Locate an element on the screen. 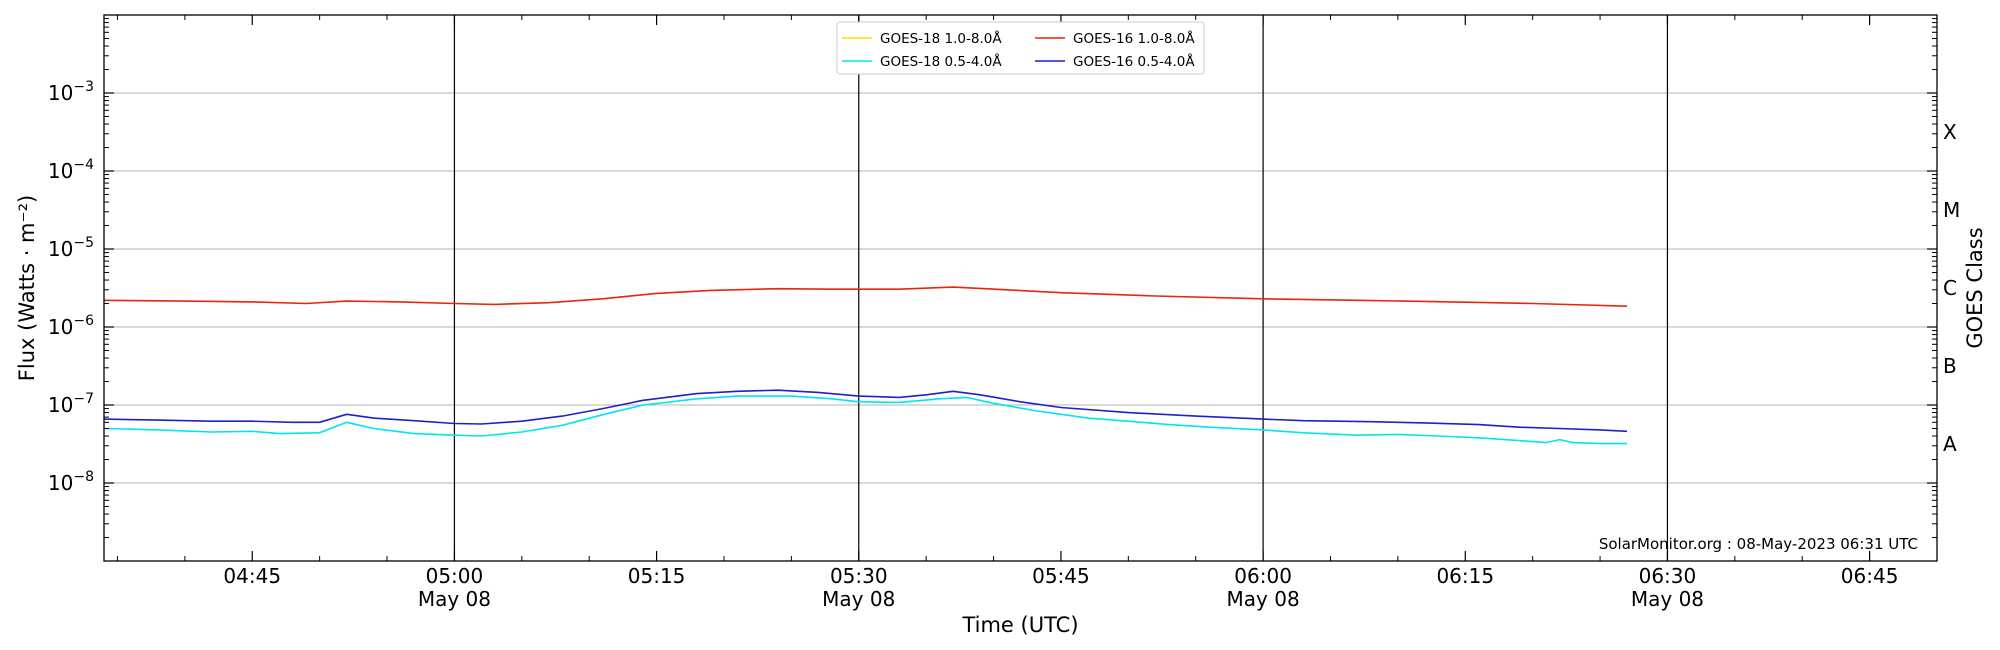 The height and width of the screenshot is (650, 2000). x-axis-label: Time (UTC) is located at coordinates (1019, 625).